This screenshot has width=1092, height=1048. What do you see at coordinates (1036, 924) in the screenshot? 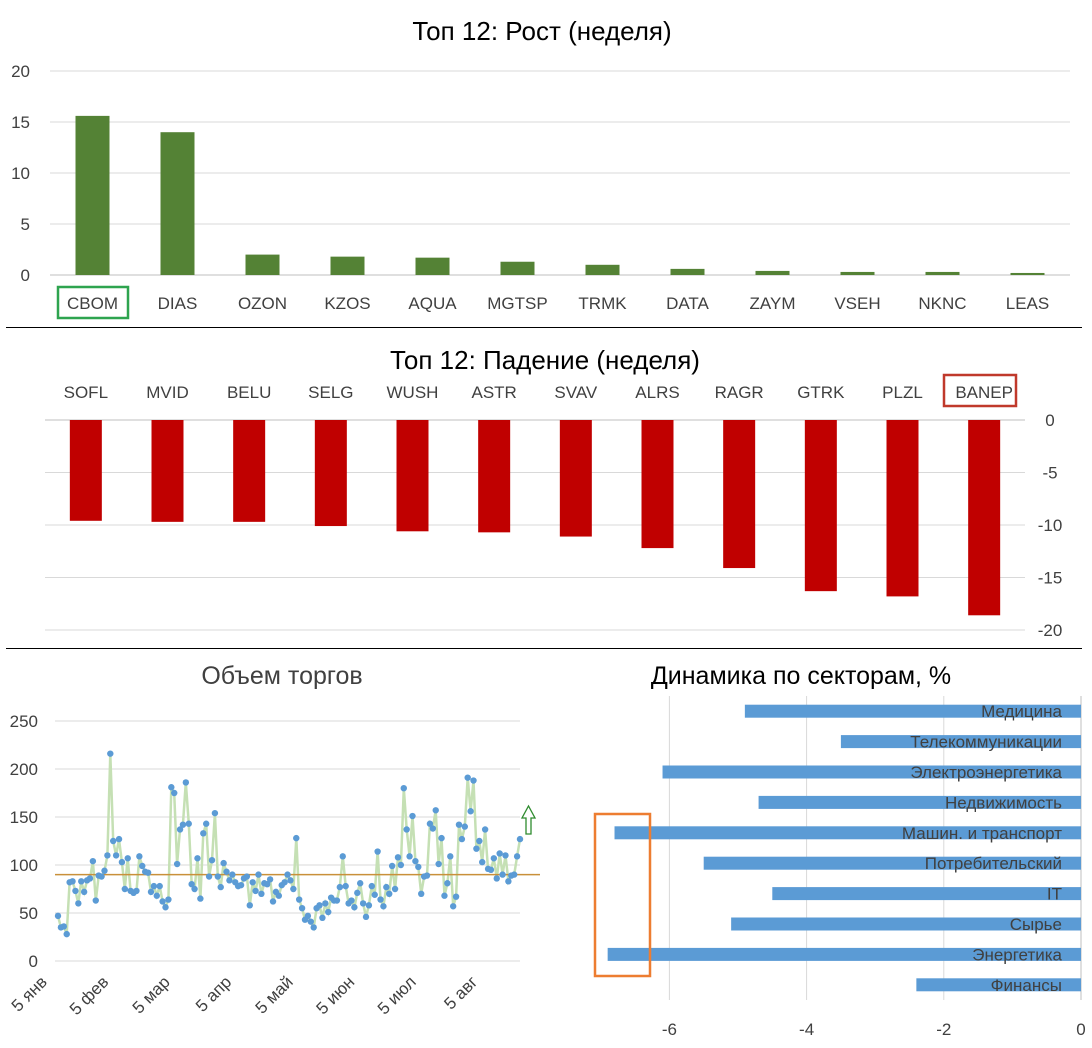
I see `sector-label: Сырье` at bounding box center [1036, 924].